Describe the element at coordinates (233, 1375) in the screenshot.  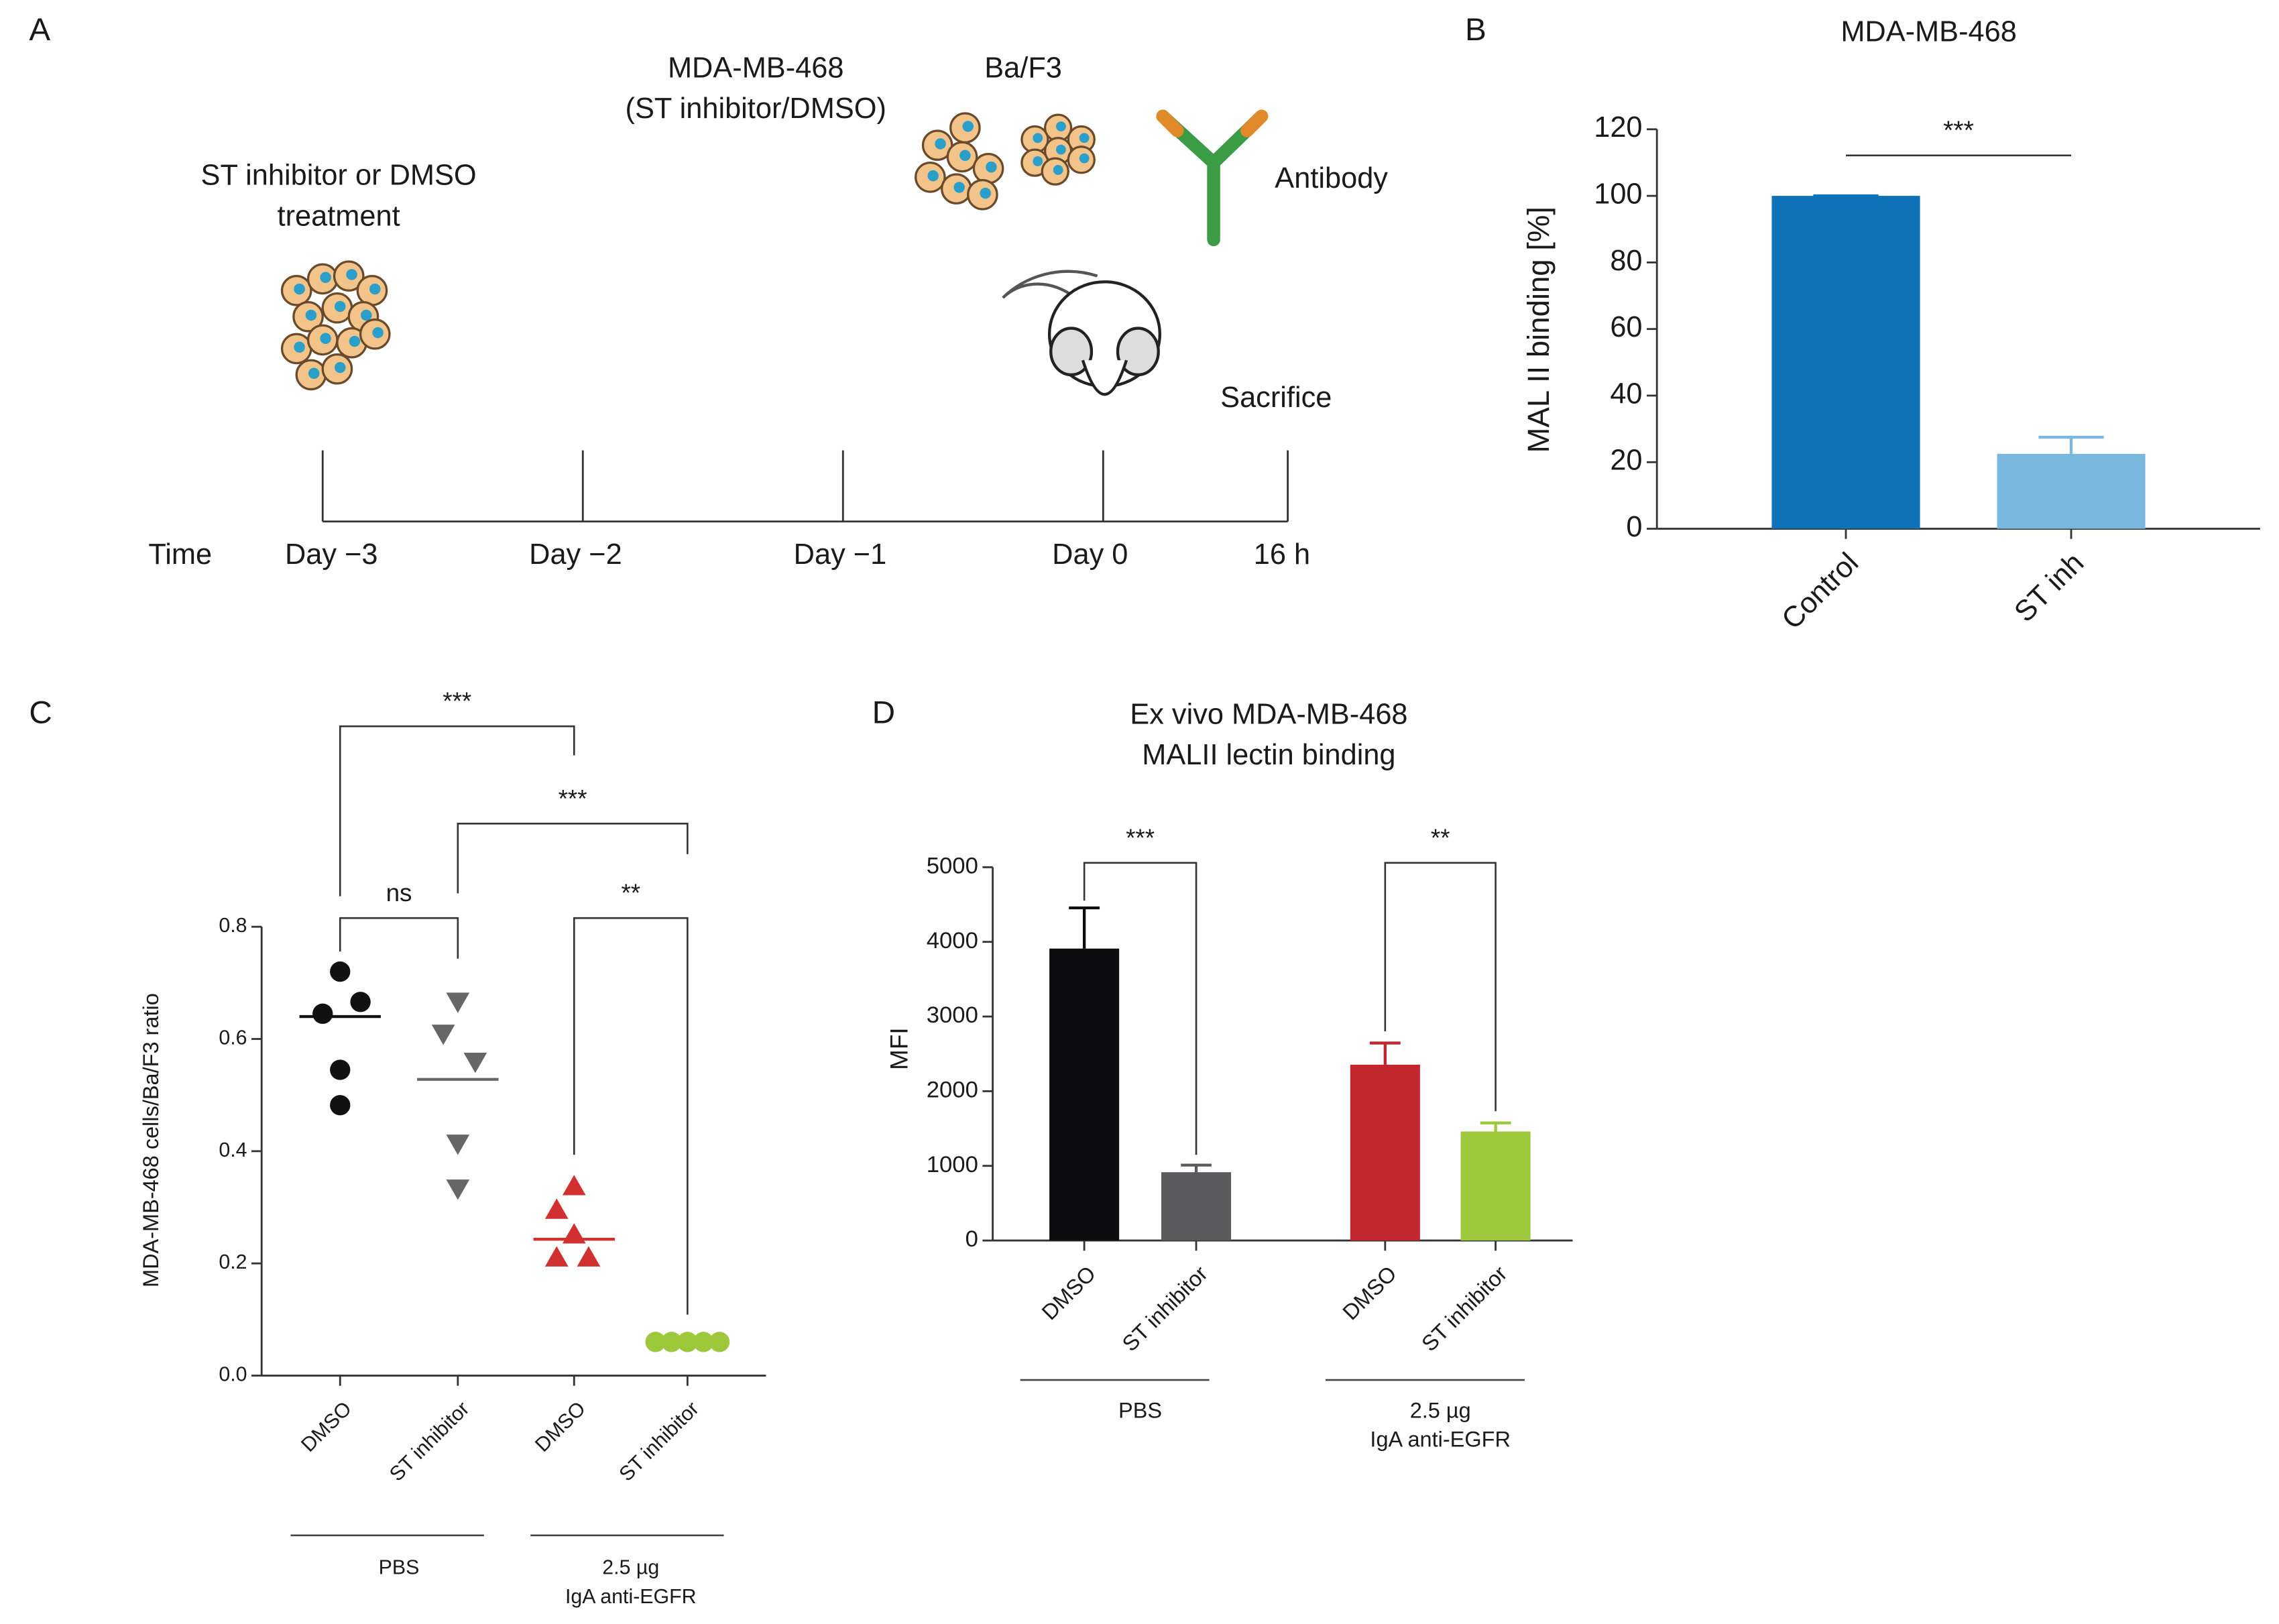
I see `y-tick-label: 0.0` at that location.